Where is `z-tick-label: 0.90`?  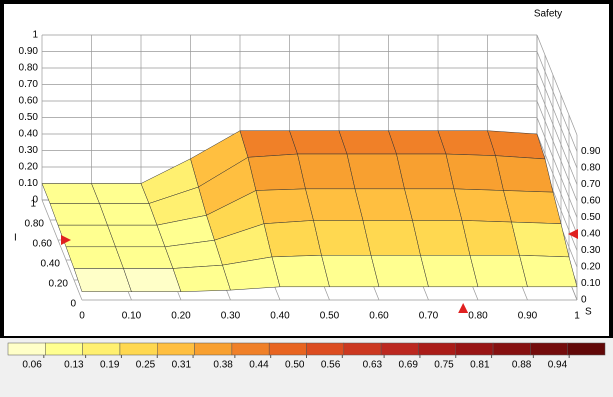 z-tick-label: 0.90 is located at coordinates (591, 151).